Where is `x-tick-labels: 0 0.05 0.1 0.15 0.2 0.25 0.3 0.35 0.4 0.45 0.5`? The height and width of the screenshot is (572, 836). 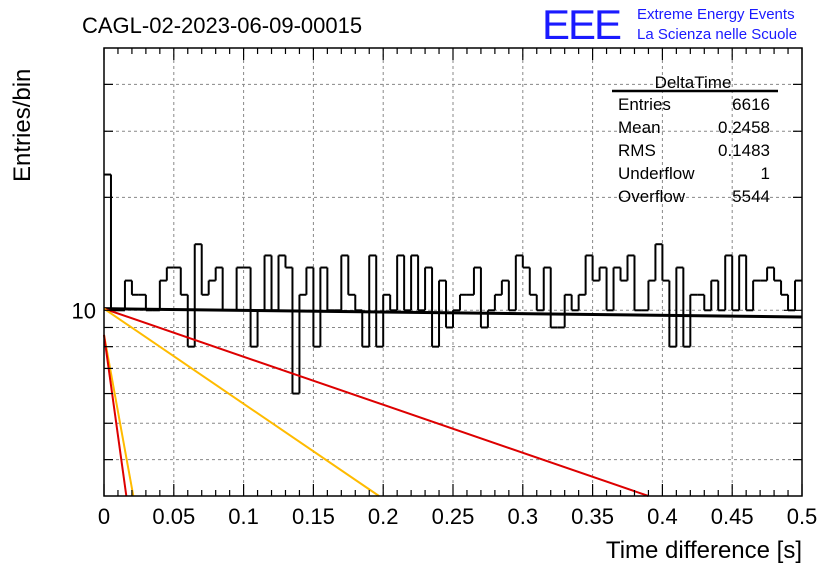
x-tick-labels: 0 0.05 0.1 0.15 0.2 0.25 0.3 0.35 0.4 0.45 0.5 is located at coordinates (457, 516).